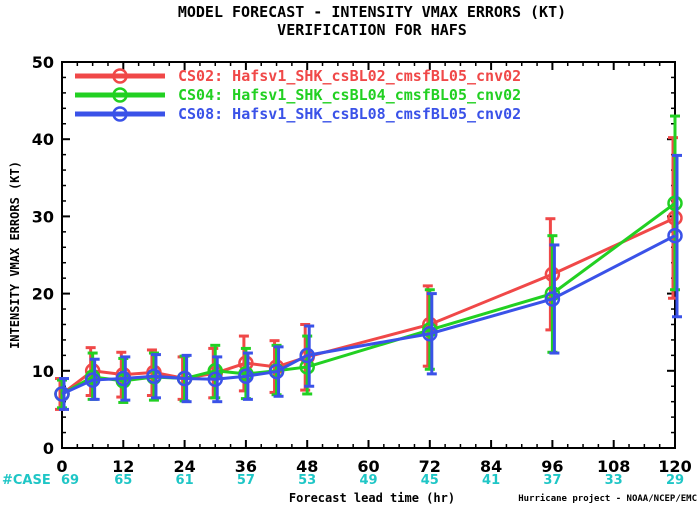 The height and width of the screenshot is (506, 700). Describe the element at coordinates (675, 480) in the screenshot. I see `case-count: 29` at that location.